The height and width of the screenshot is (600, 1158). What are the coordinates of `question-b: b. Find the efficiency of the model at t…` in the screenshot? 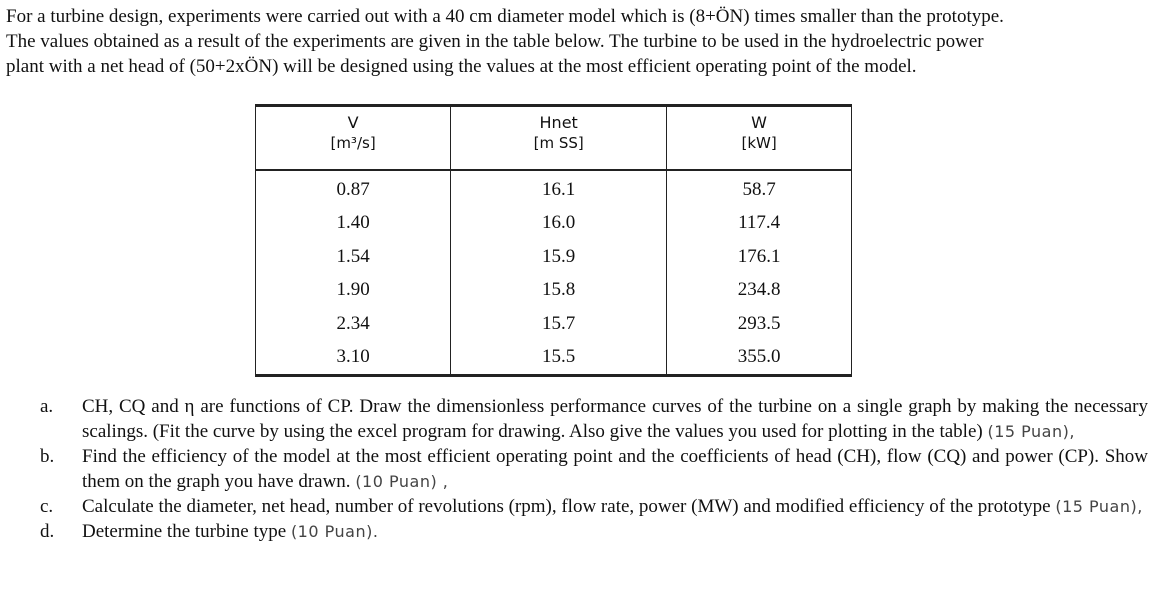 It's located at (594, 469).